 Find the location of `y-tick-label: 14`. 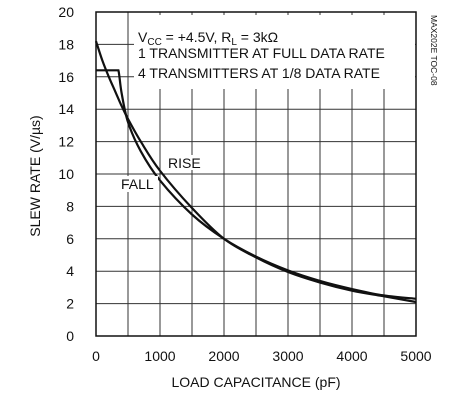

y-tick-label: 14 is located at coordinates (66, 109).